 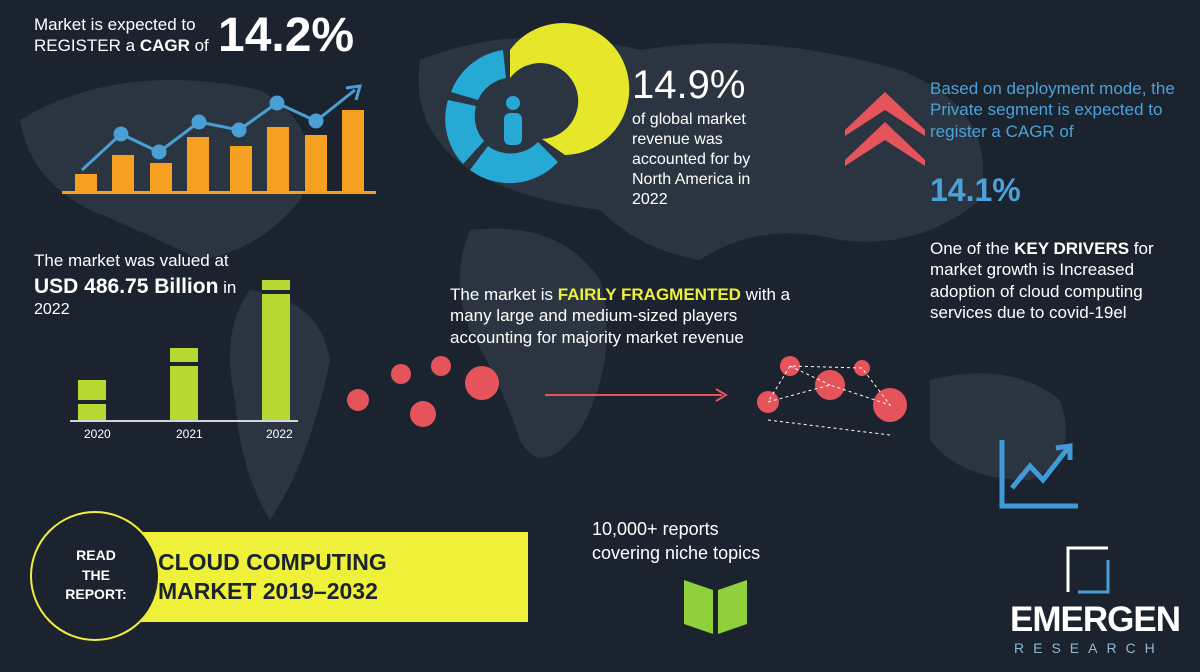 What do you see at coordinates (1089, 648) in the screenshot?
I see `logo-tagline: RESEARCH` at bounding box center [1089, 648].